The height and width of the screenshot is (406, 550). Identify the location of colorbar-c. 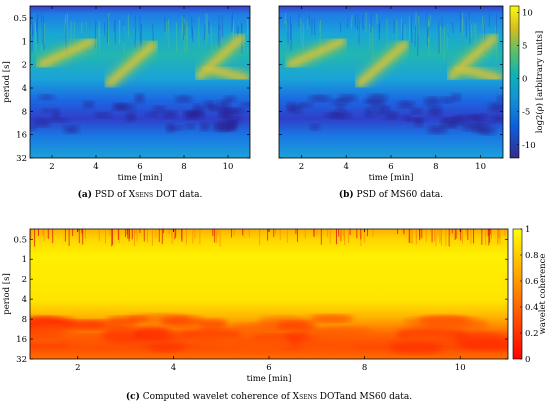
(517, 294).